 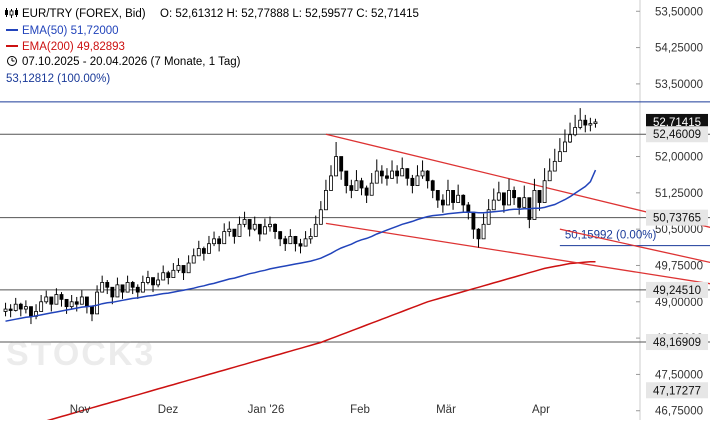 I want to click on x-tick-label: Feb, so click(x=360, y=410).